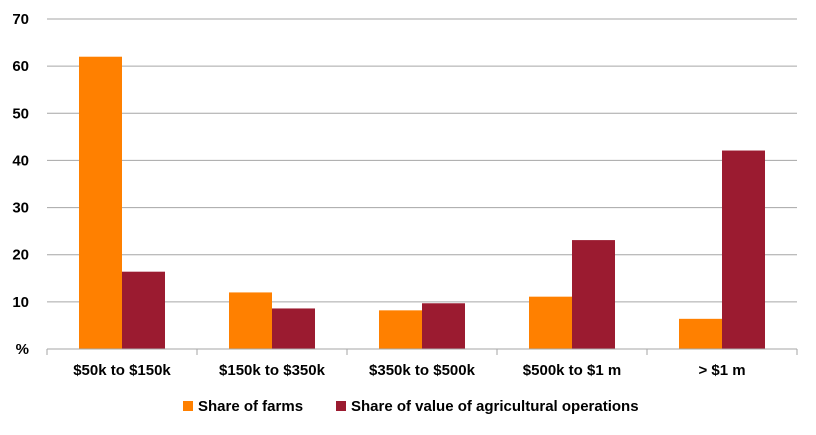  I want to click on x-category-label: $150k to $350k, so click(272, 370).